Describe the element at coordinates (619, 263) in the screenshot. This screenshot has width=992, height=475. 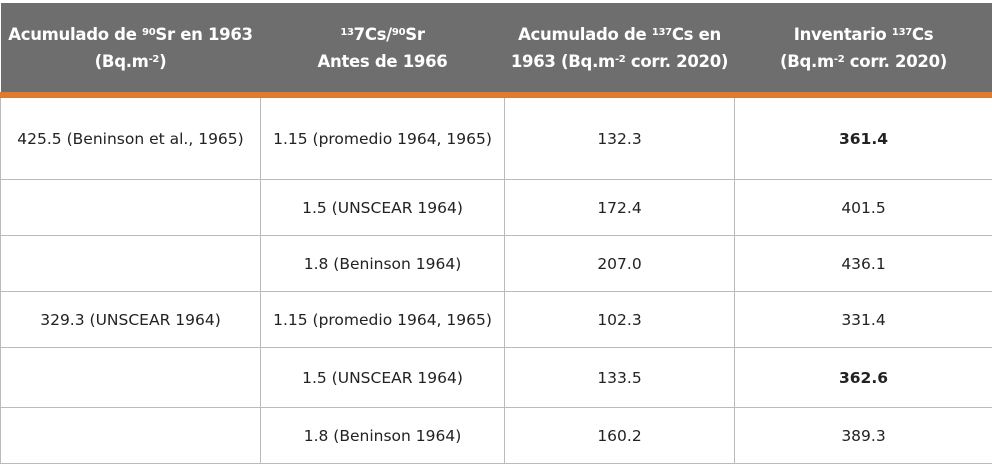
I see `table-cell: 207.0` at that location.